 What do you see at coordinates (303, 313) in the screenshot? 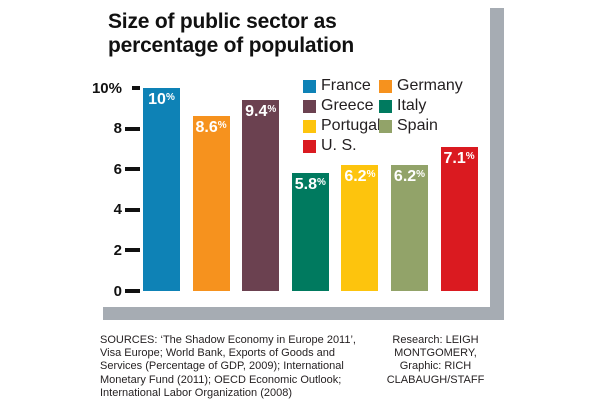
I see `panel-shadow-bottom` at bounding box center [303, 313].